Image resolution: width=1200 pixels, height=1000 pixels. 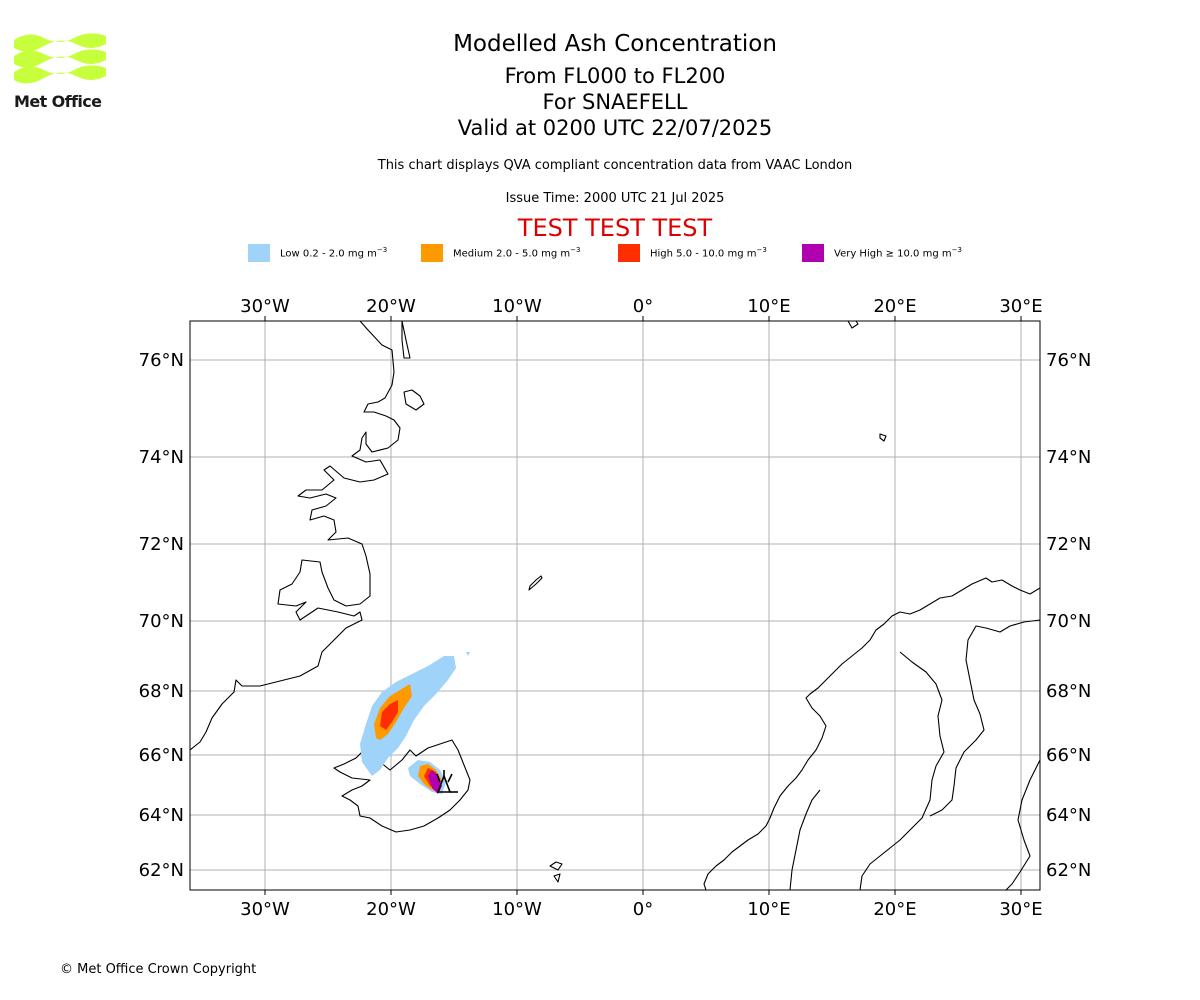 I want to click on lat-label-right-6: 64°N, so click(x=1068, y=815).